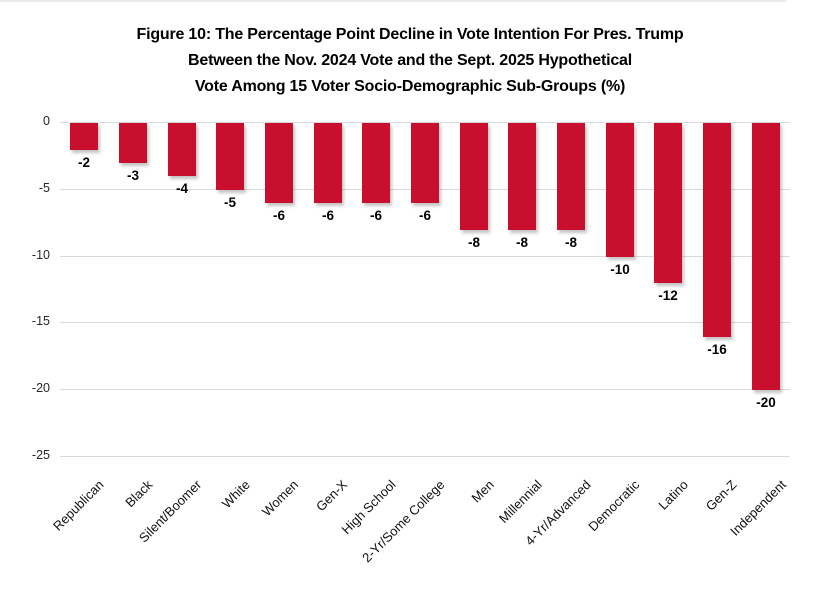  Describe the element at coordinates (668, 295) in the screenshot. I see `bar-value-label: -12` at that location.